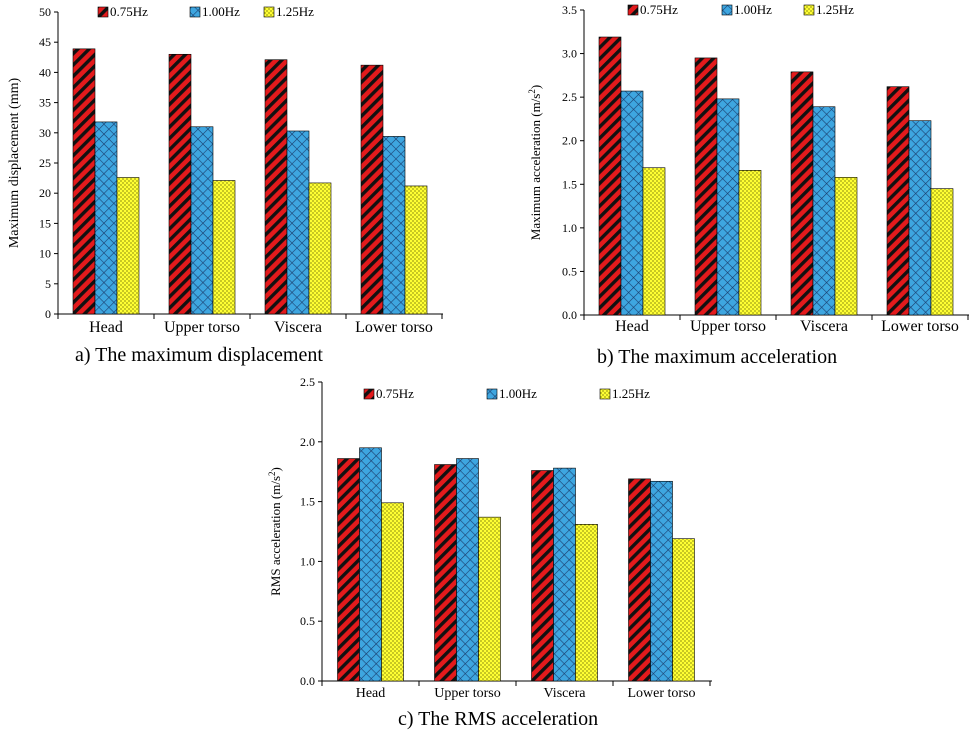  Describe the element at coordinates (45, 163) in the screenshot. I see `y-tick-label: 25` at that location.